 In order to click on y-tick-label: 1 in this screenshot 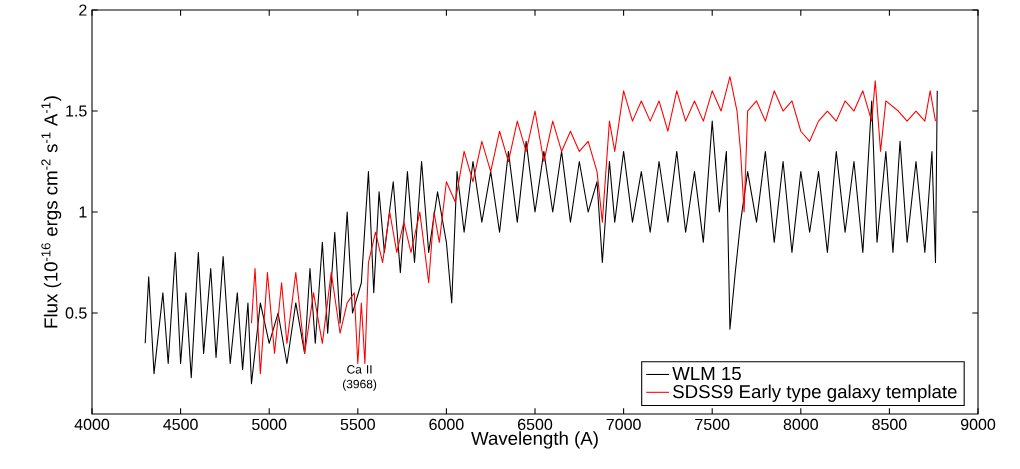, I will do `click(83, 212)`.